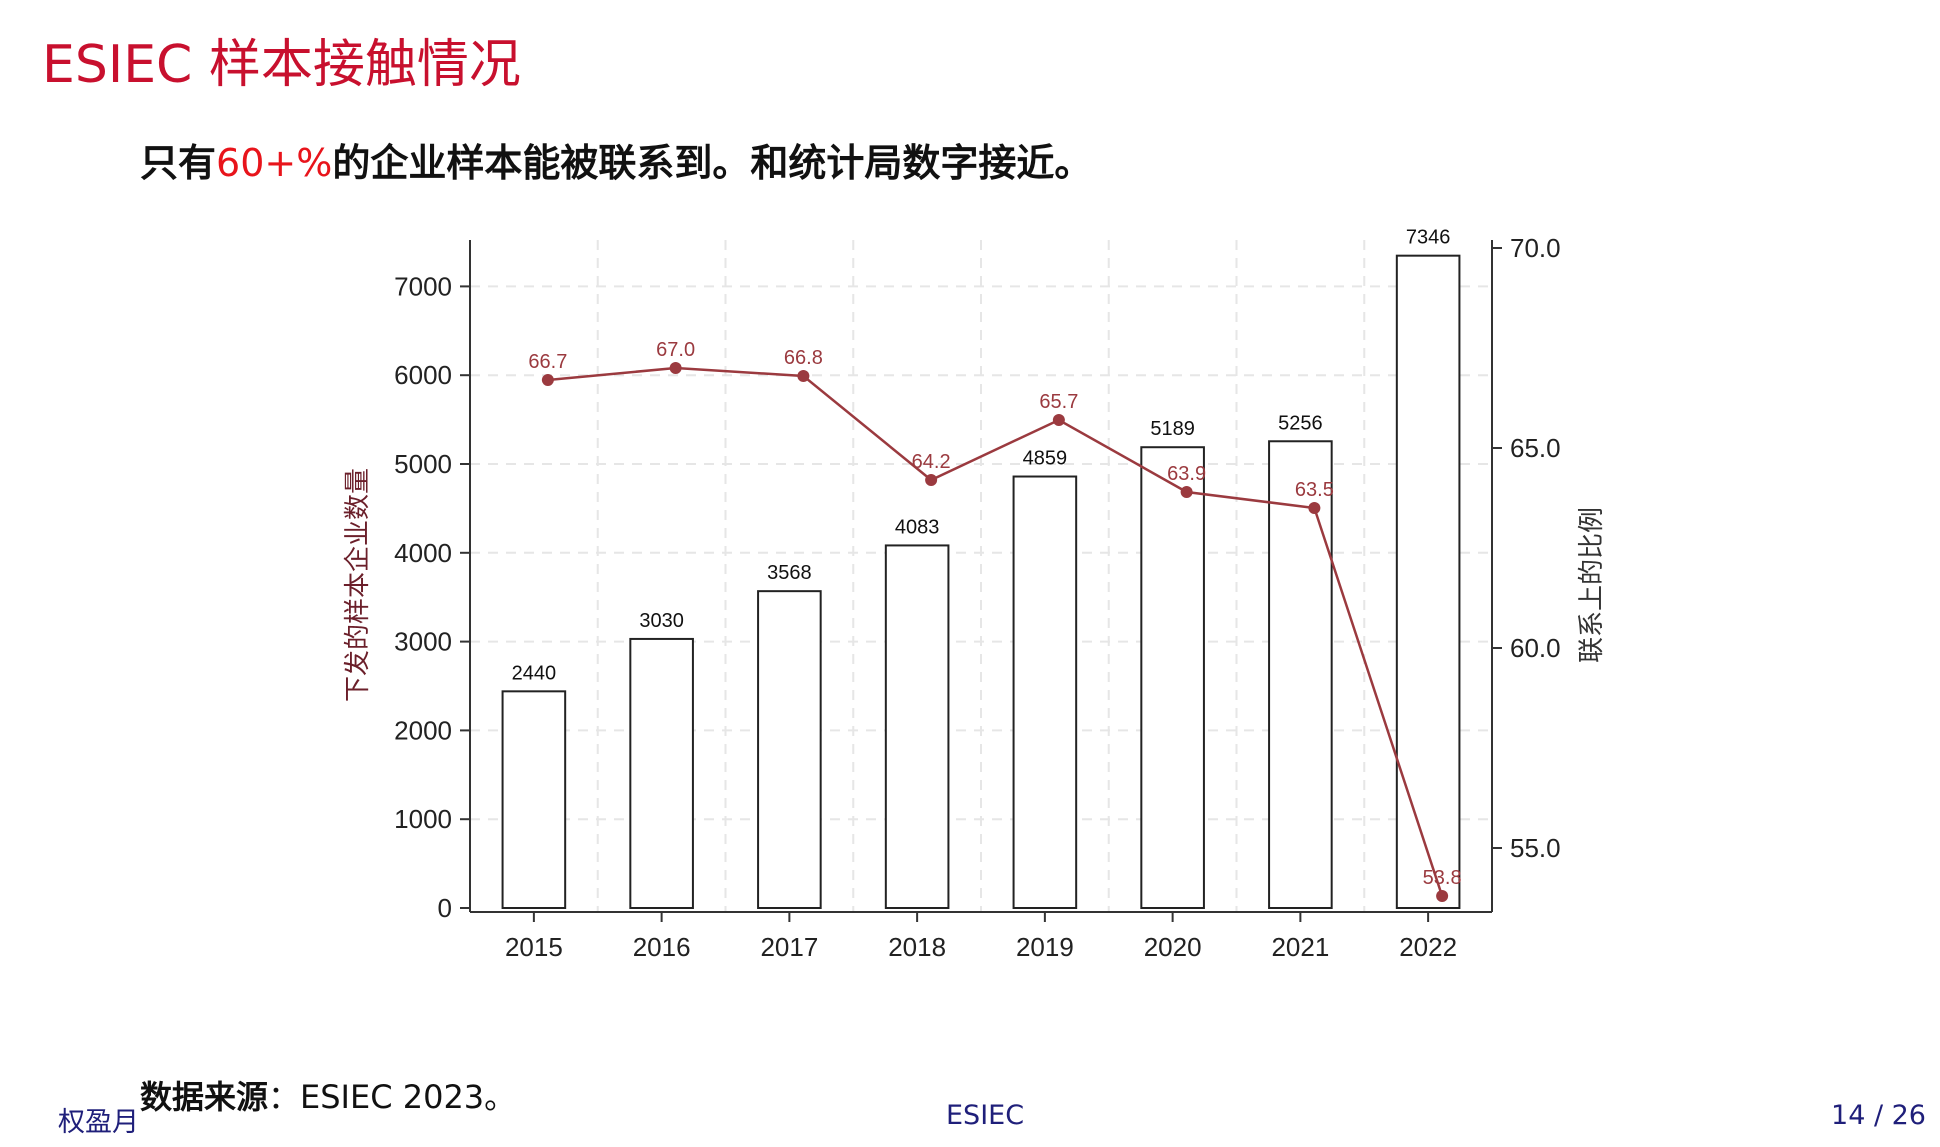 This screenshot has width=1940, height=1147. What do you see at coordinates (1878, 1115) in the screenshot?
I see `footer-page-number: 14 / 26` at bounding box center [1878, 1115].